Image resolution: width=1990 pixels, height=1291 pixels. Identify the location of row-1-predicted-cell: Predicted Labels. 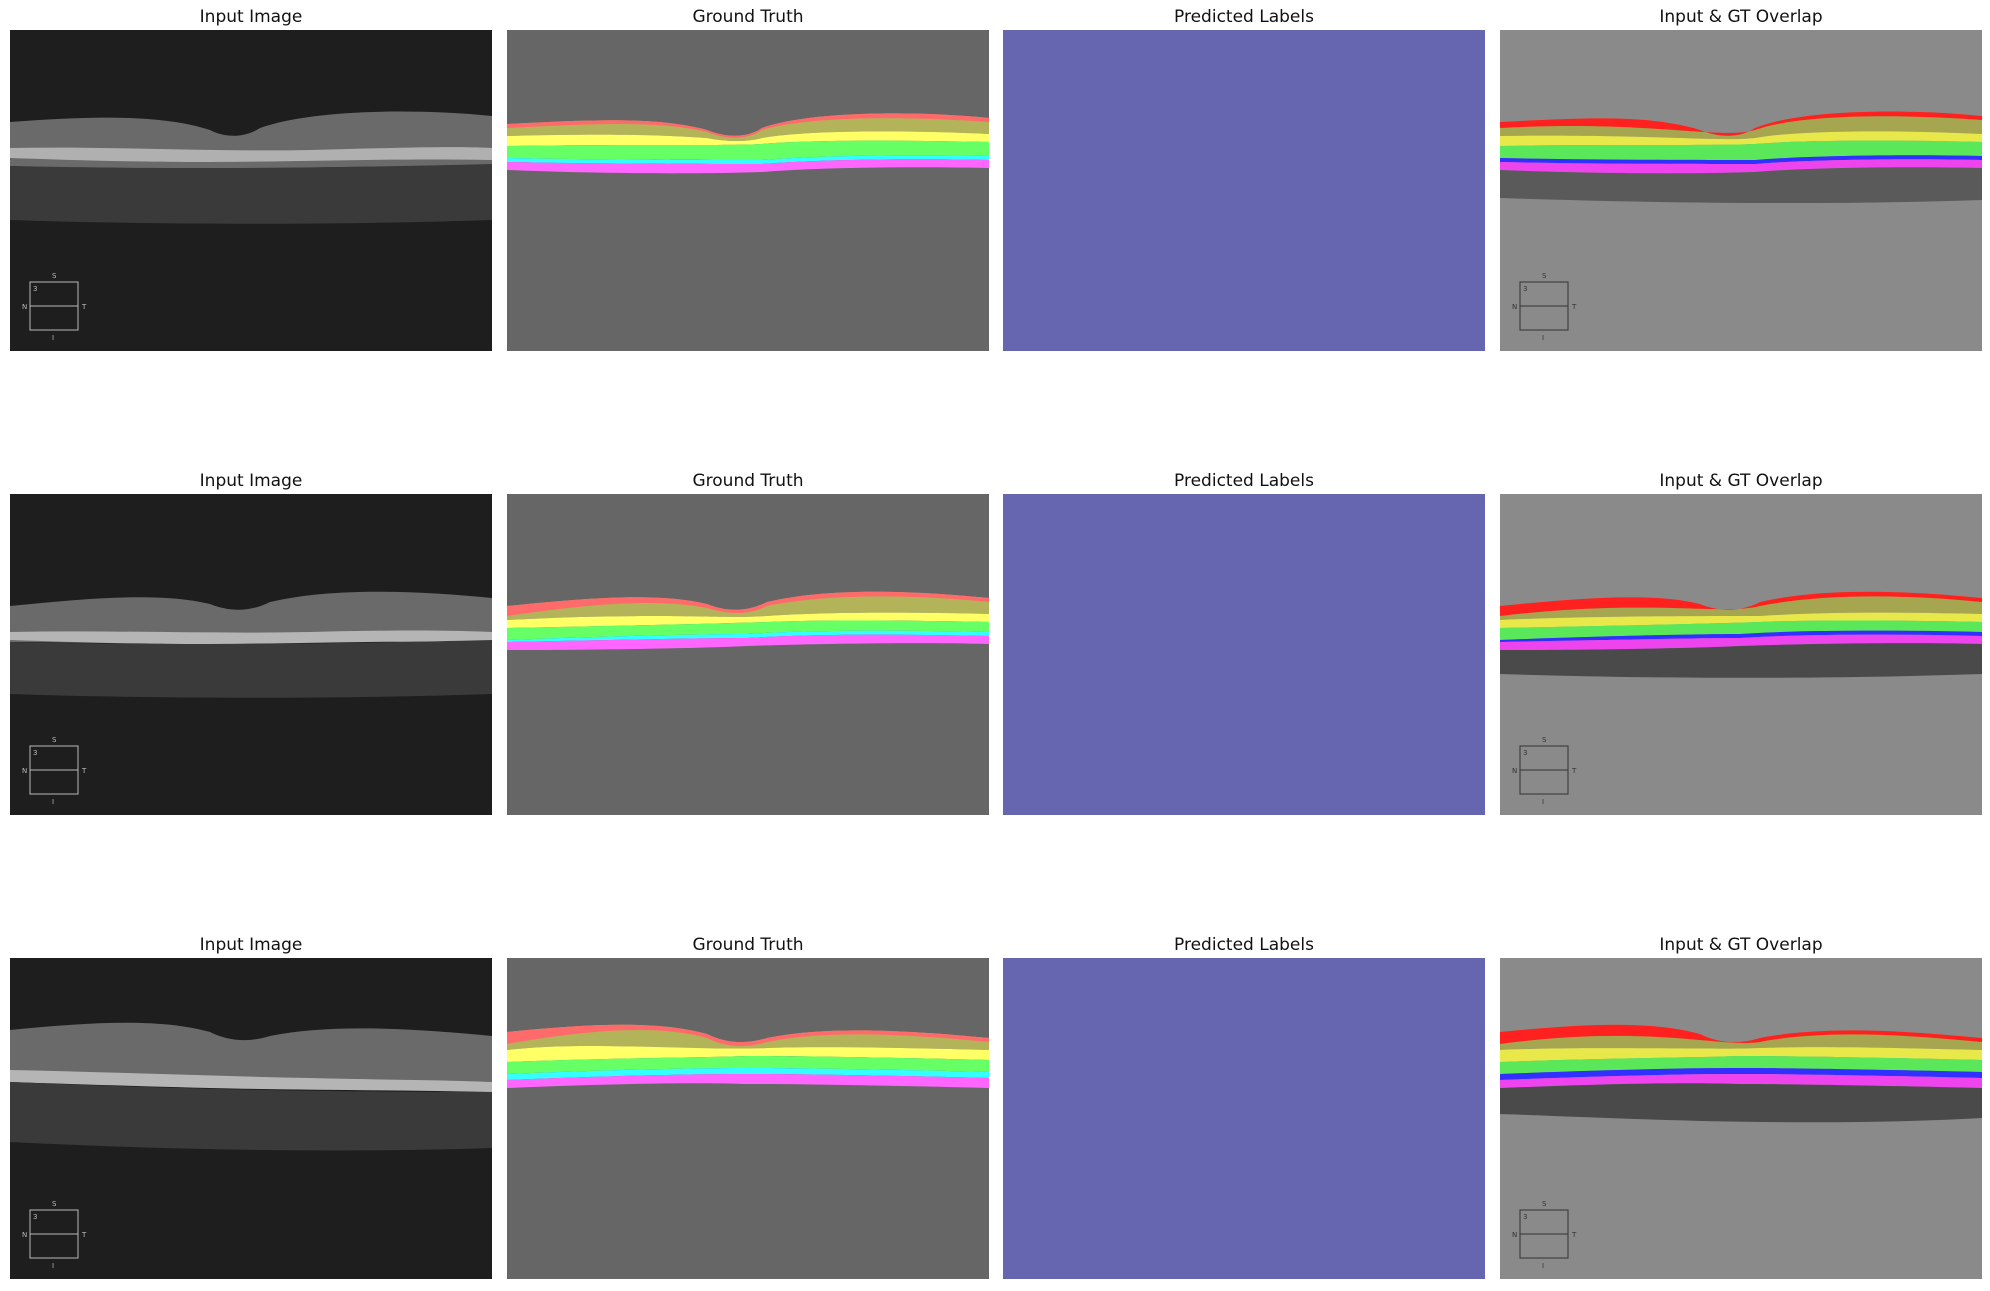
(1244, 181).